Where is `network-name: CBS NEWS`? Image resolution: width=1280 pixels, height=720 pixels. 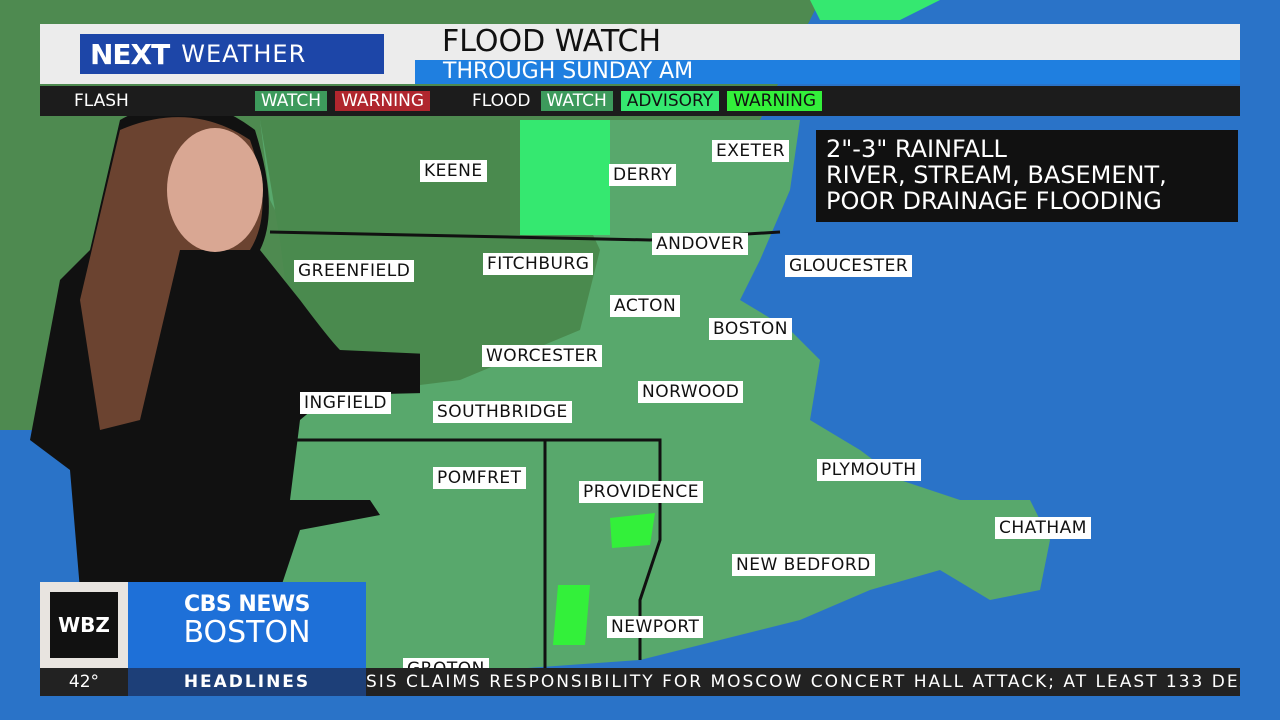 network-name: CBS NEWS is located at coordinates (247, 604).